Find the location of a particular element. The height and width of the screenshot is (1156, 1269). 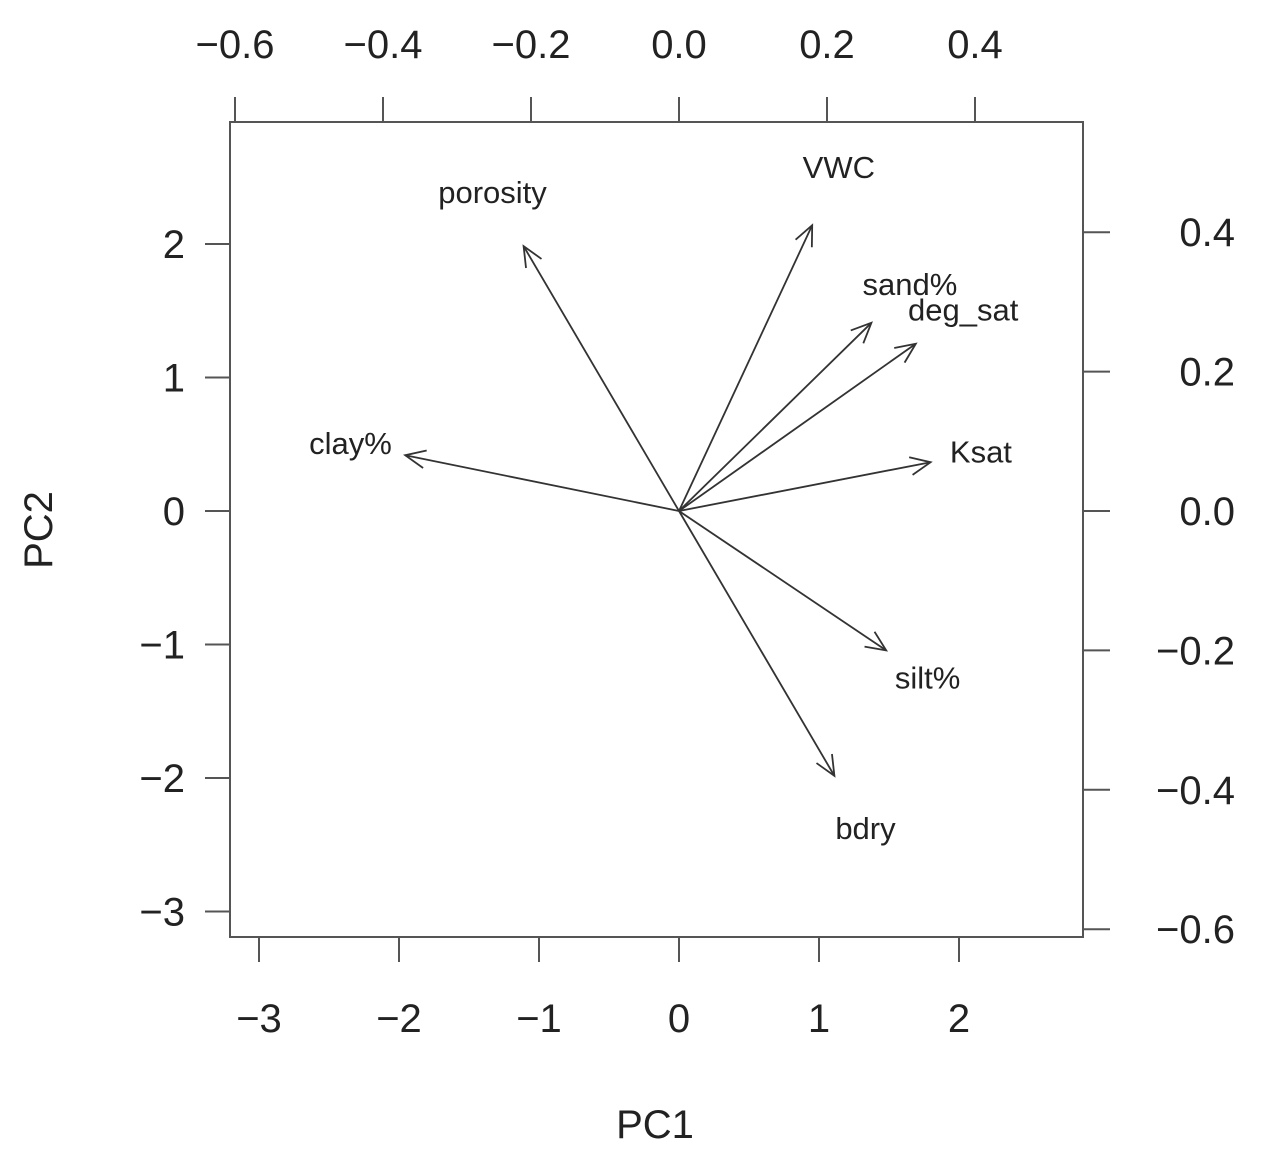

loading-label-silt: silt% is located at coordinates (927, 677).